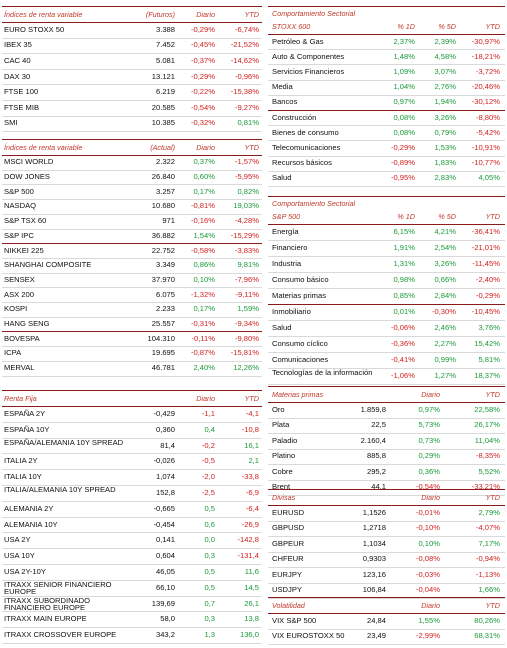 The image size is (507, 648). What do you see at coordinates (374, 543) in the screenshot?
I see `row-value: 1,1034` at bounding box center [374, 543].